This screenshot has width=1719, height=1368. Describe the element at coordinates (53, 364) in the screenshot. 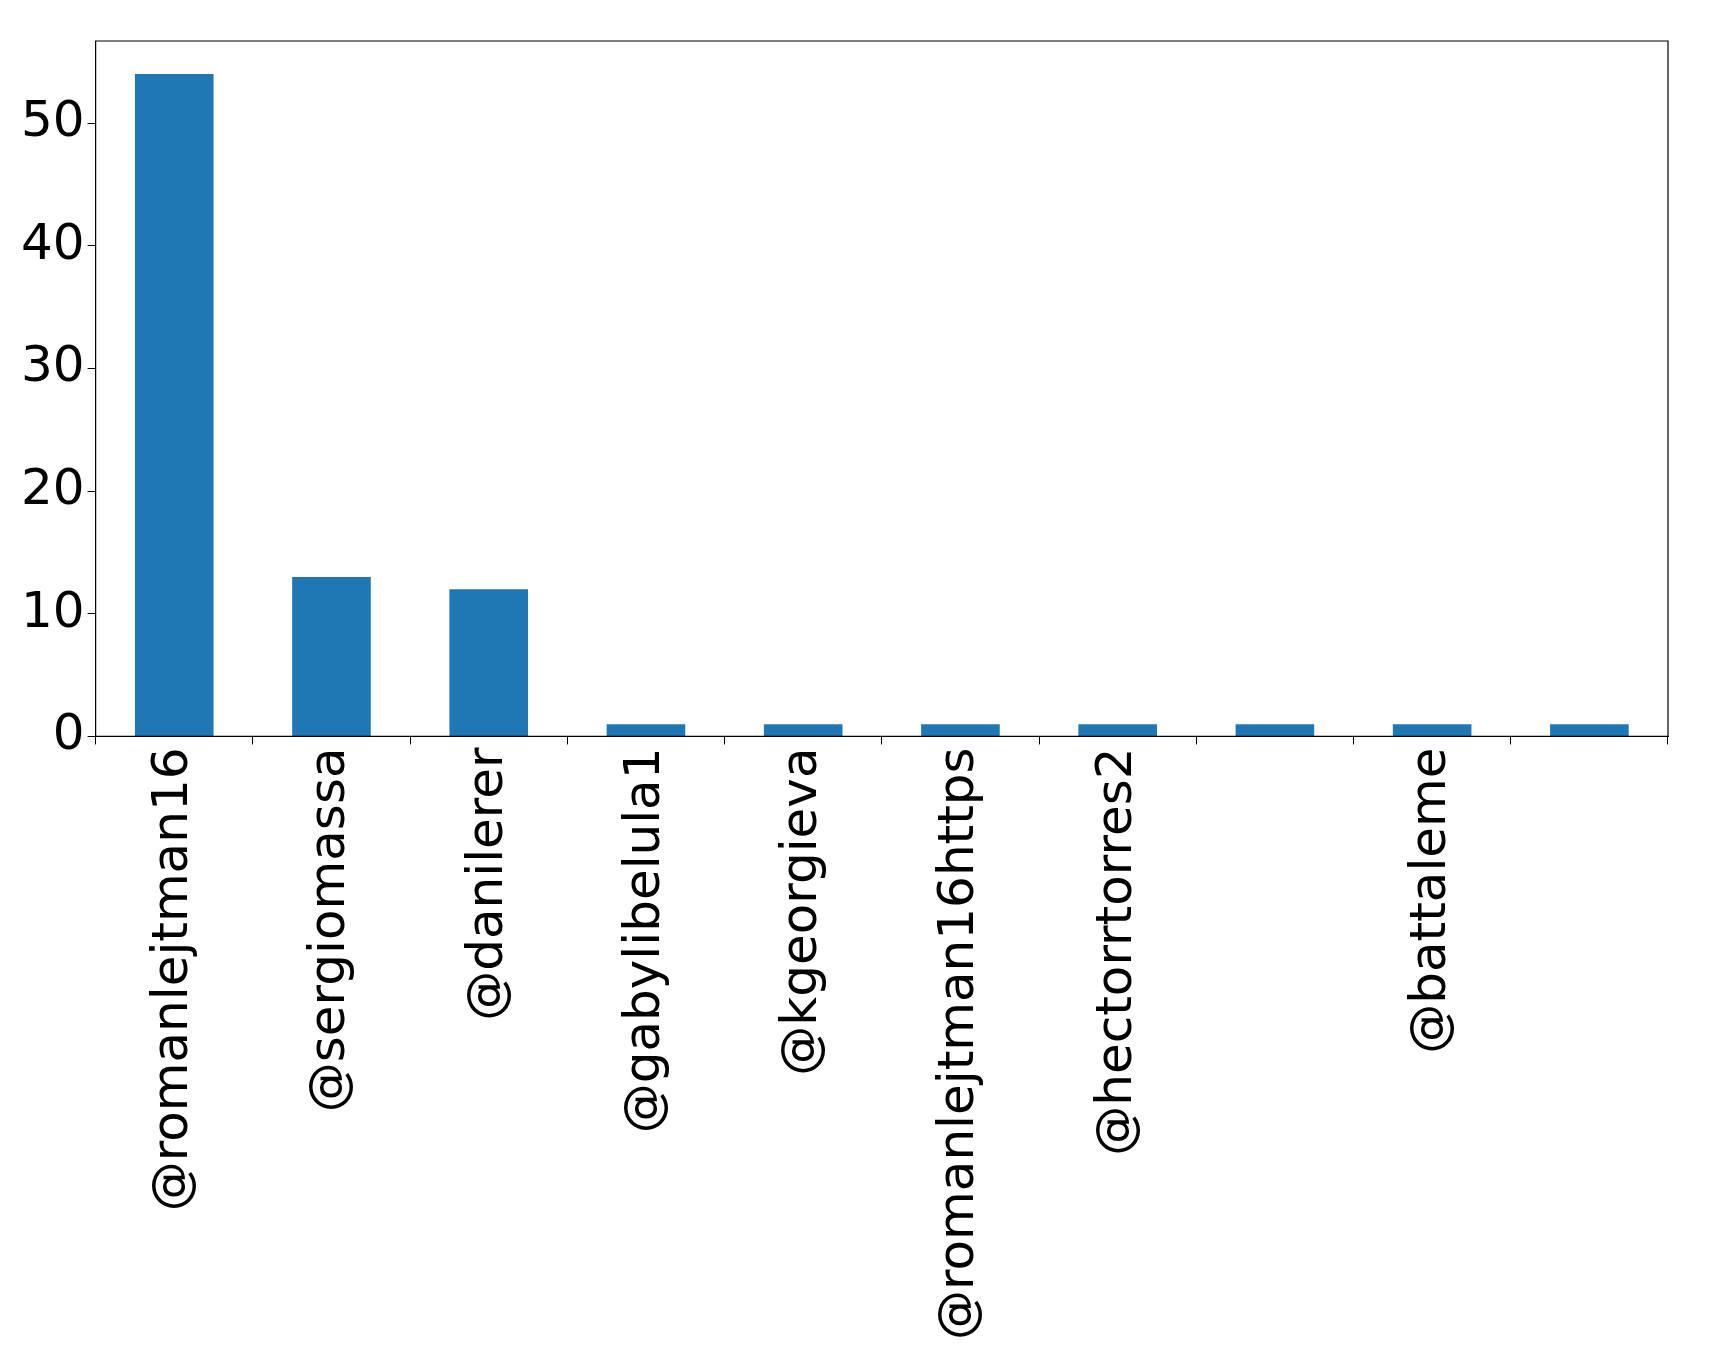

I see `y-tick-label: 30` at that location.